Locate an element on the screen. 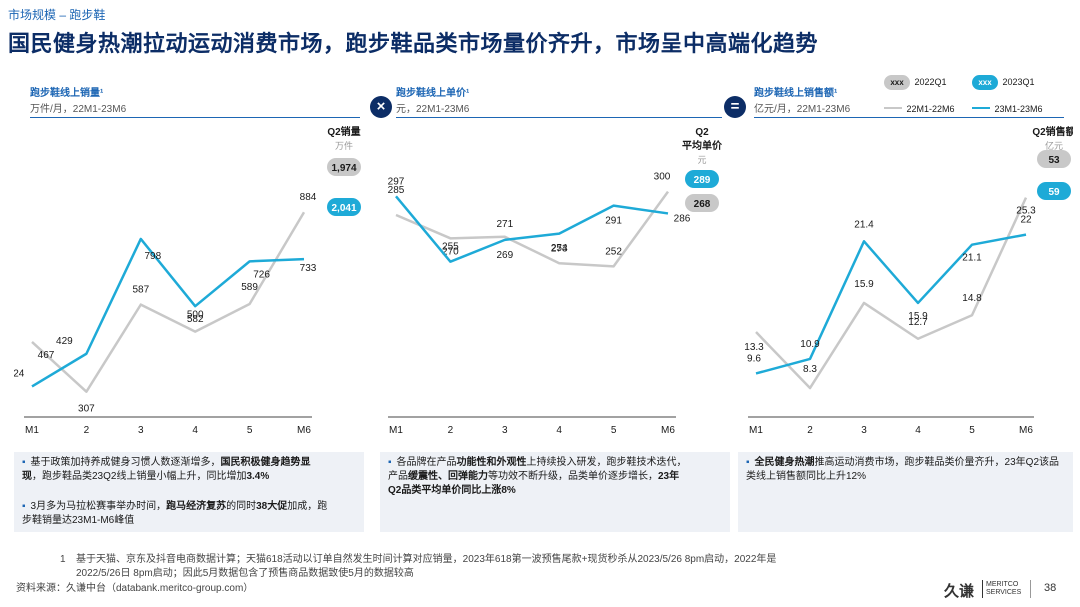 The width and height of the screenshot is (1080, 607). page-number: 38 is located at coordinates (1050, 588).